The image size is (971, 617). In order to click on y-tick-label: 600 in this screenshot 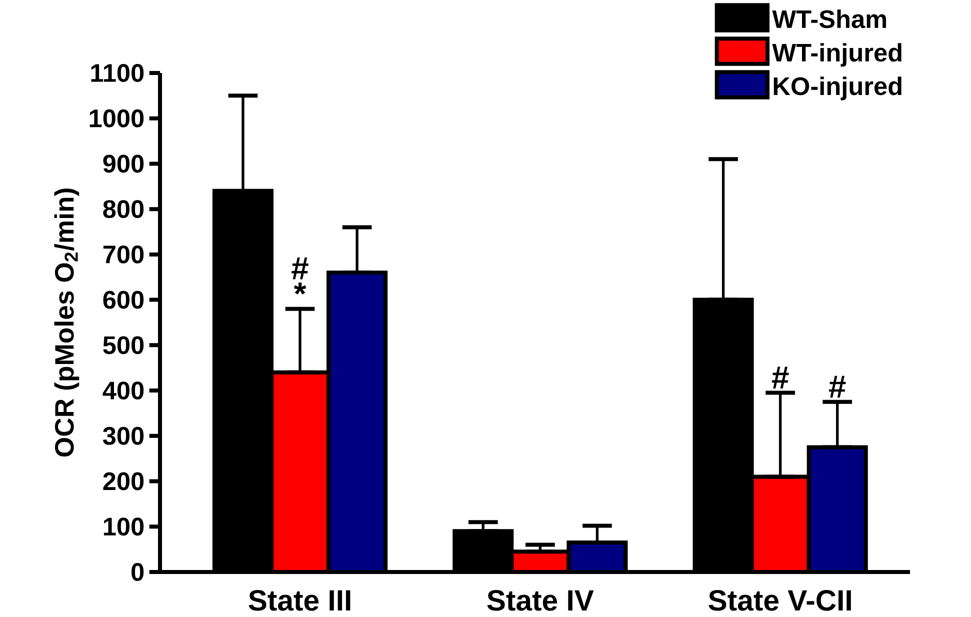, I will do `click(123, 299)`.